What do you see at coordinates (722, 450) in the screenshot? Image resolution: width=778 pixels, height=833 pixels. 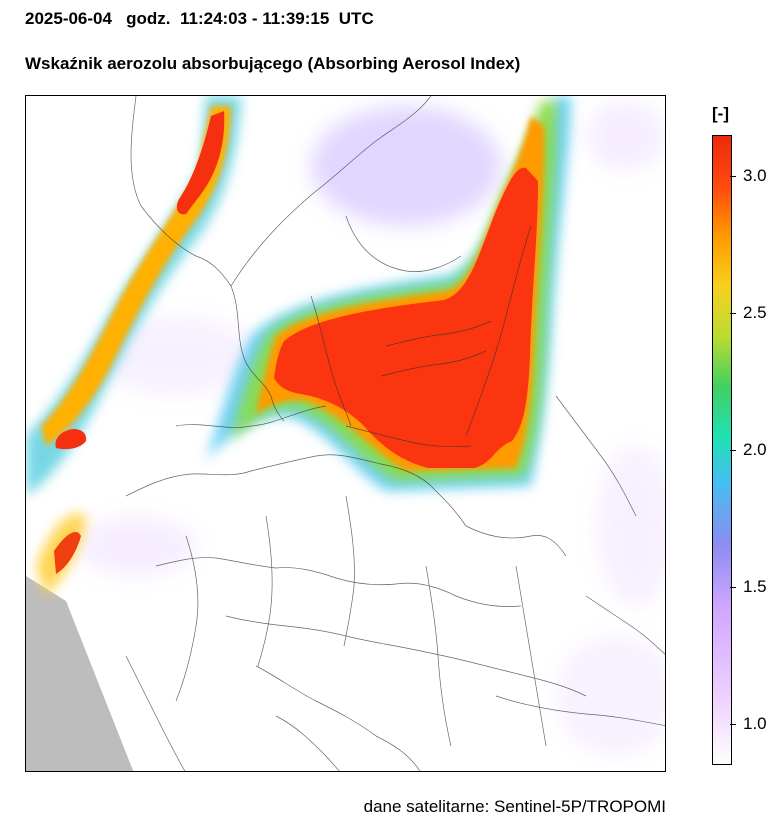 I see `color-scale-bar` at bounding box center [722, 450].